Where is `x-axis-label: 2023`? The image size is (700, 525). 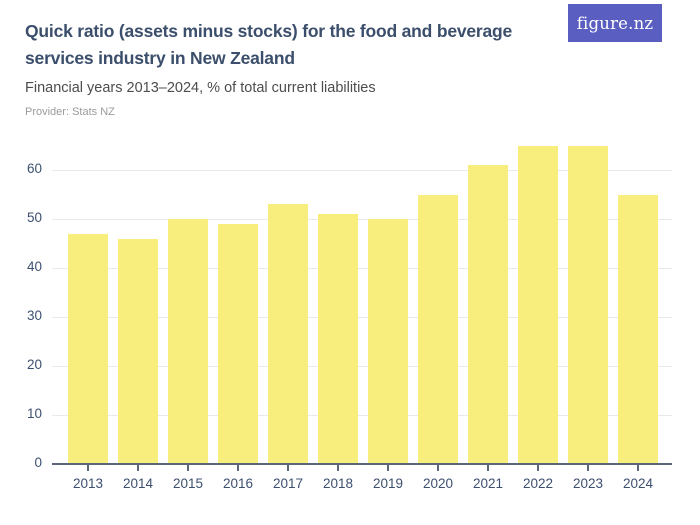
x-axis-label: 2023 is located at coordinates (588, 483).